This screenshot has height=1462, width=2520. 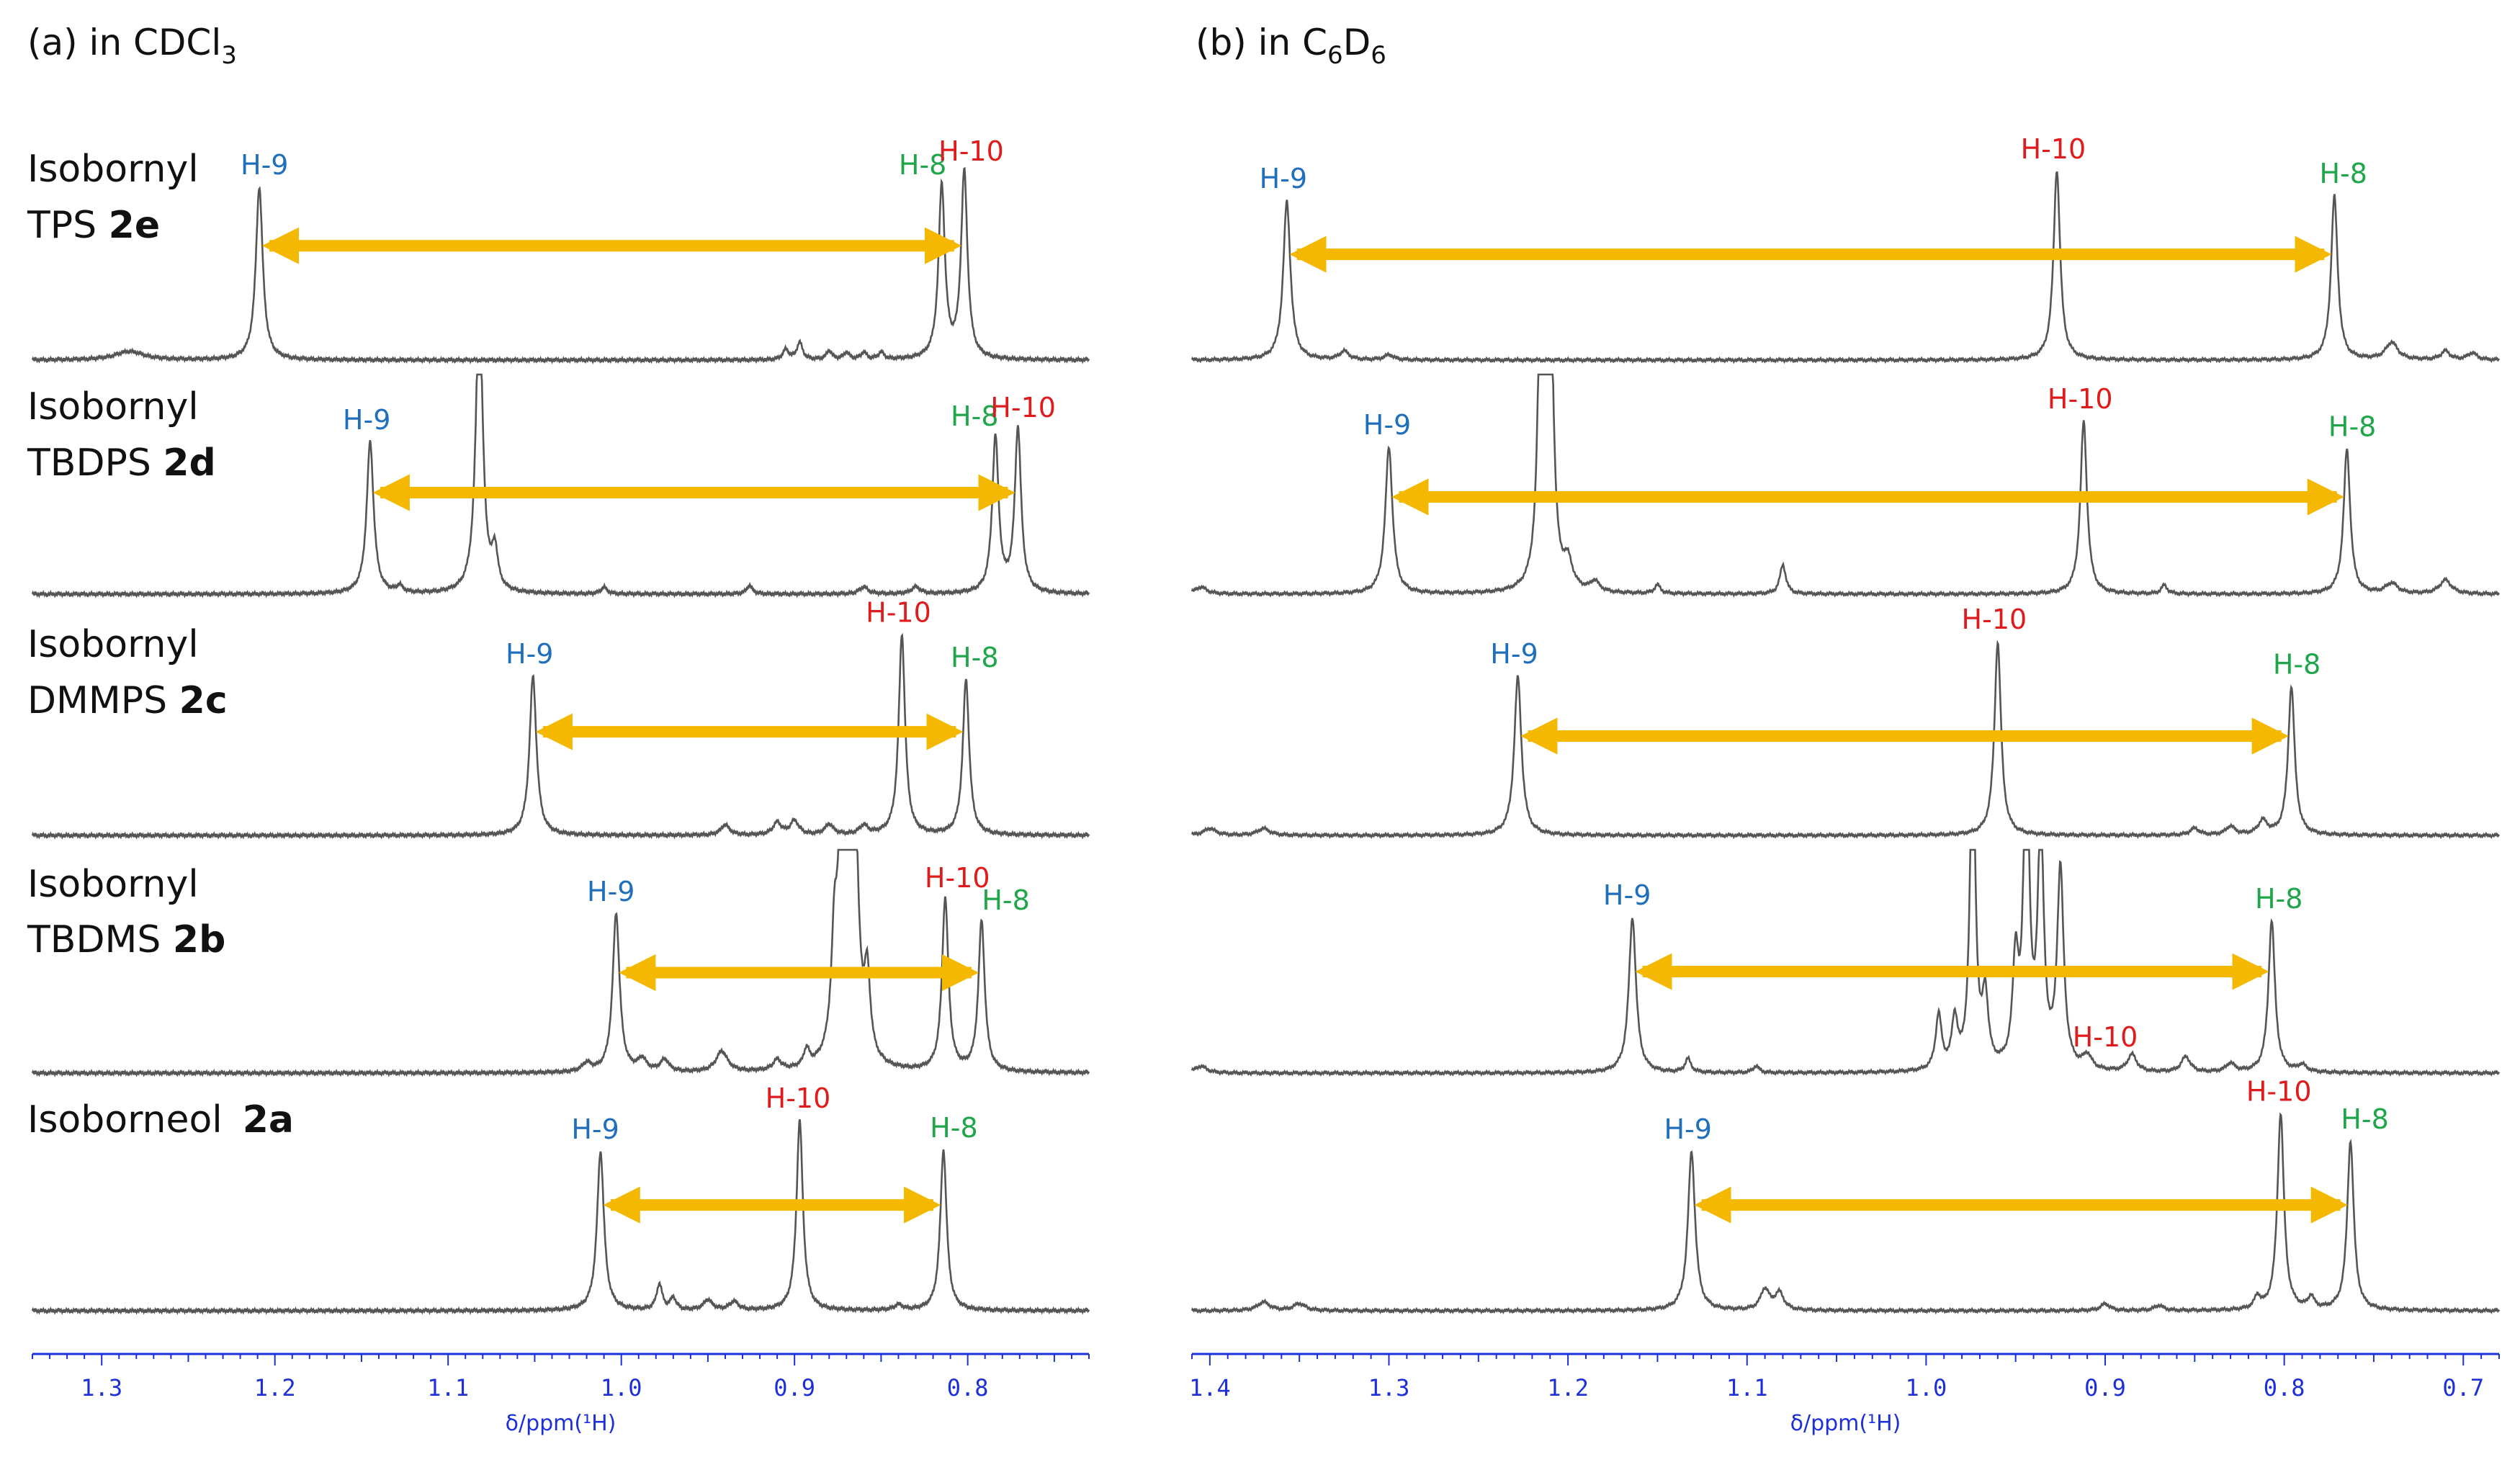 I want to click on spectrum-b-0: H-9 H-10 H-8, so click(x=1846, y=248).